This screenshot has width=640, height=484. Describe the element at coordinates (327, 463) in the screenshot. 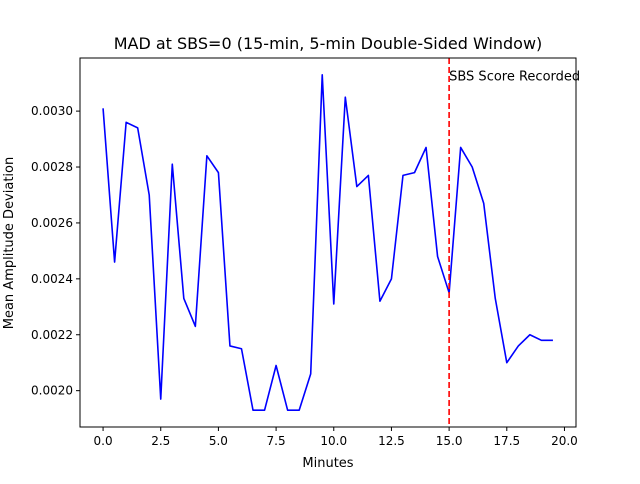

I see `x-axis-label: Minutes` at that location.